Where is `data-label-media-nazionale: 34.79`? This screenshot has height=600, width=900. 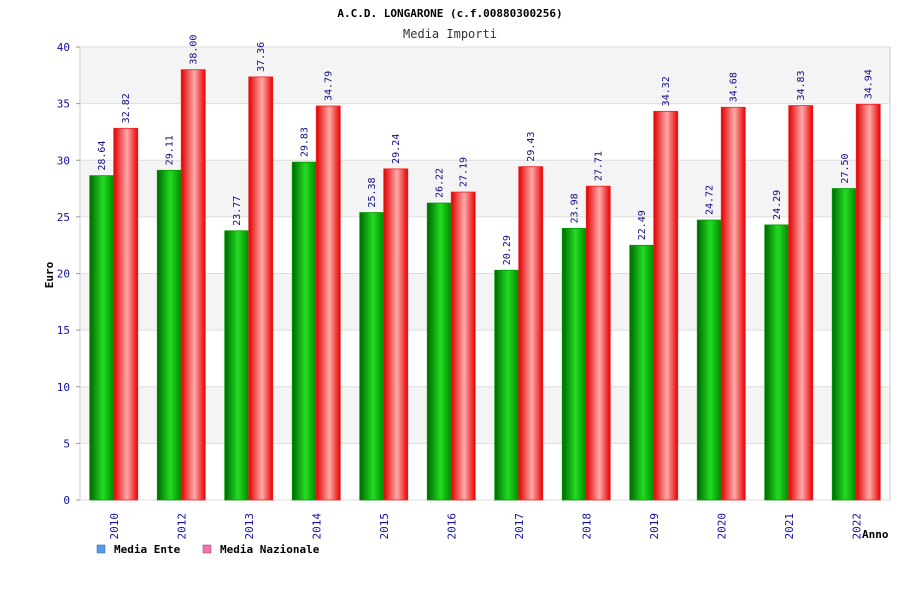 data-label-media-nazionale: 34.79 is located at coordinates (329, 86).